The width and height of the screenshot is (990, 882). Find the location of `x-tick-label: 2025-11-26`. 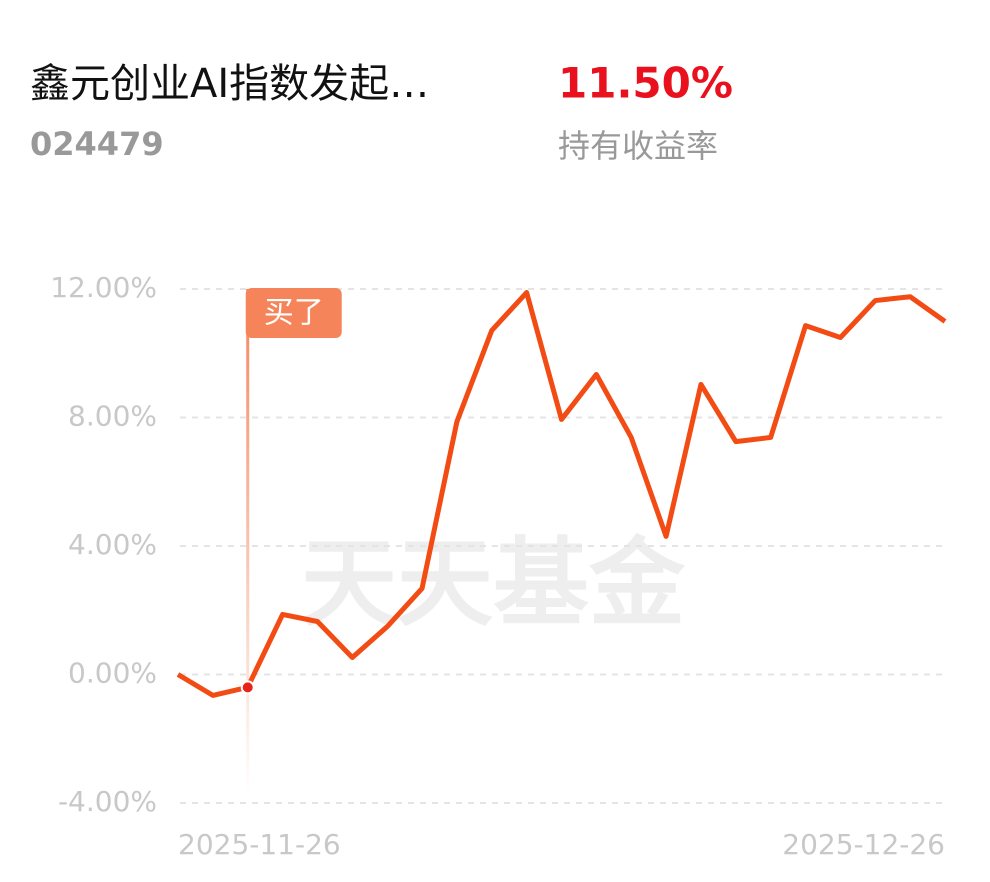

x-tick-label: 2025-11-26 is located at coordinates (259, 844).